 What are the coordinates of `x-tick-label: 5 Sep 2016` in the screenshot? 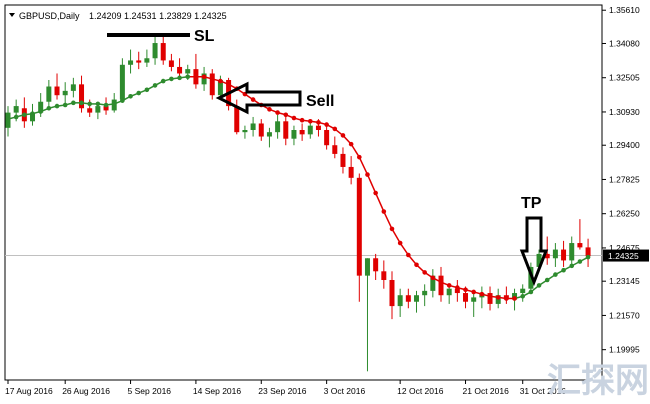 It's located at (150, 391).